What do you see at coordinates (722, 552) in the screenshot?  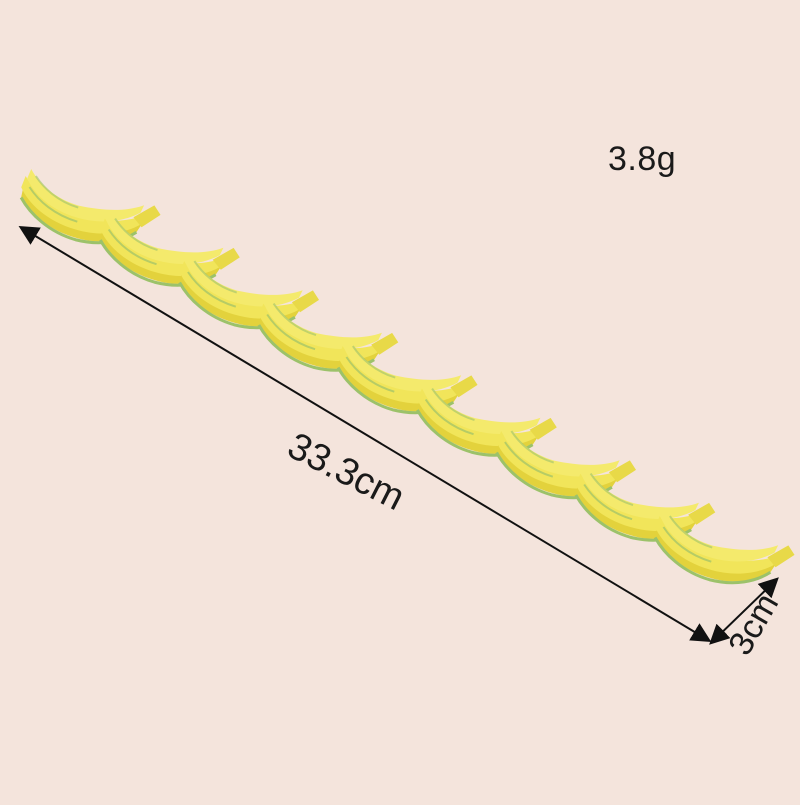 I see `banana-bunch-icon` at bounding box center [722, 552].